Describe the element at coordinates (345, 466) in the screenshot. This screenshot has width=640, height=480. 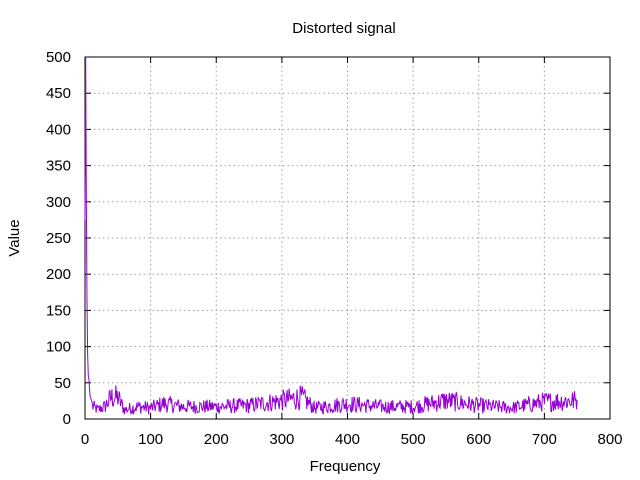
I see `x-axis-title: Frequency` at that location.